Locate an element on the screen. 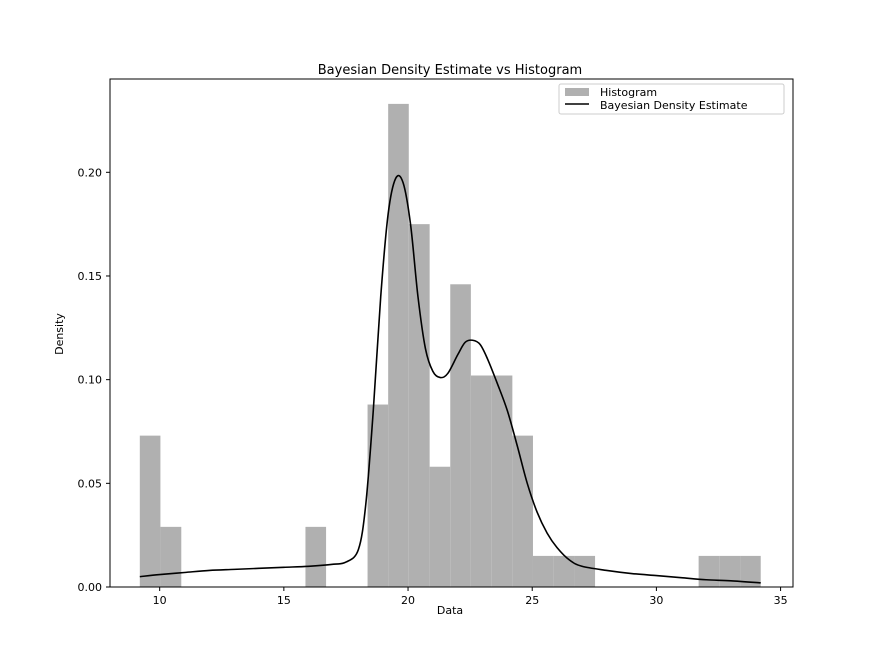 The height and width of the screenshot is (660, 880). y-tick-label: 0.15 is located at coordinates (90, 276).